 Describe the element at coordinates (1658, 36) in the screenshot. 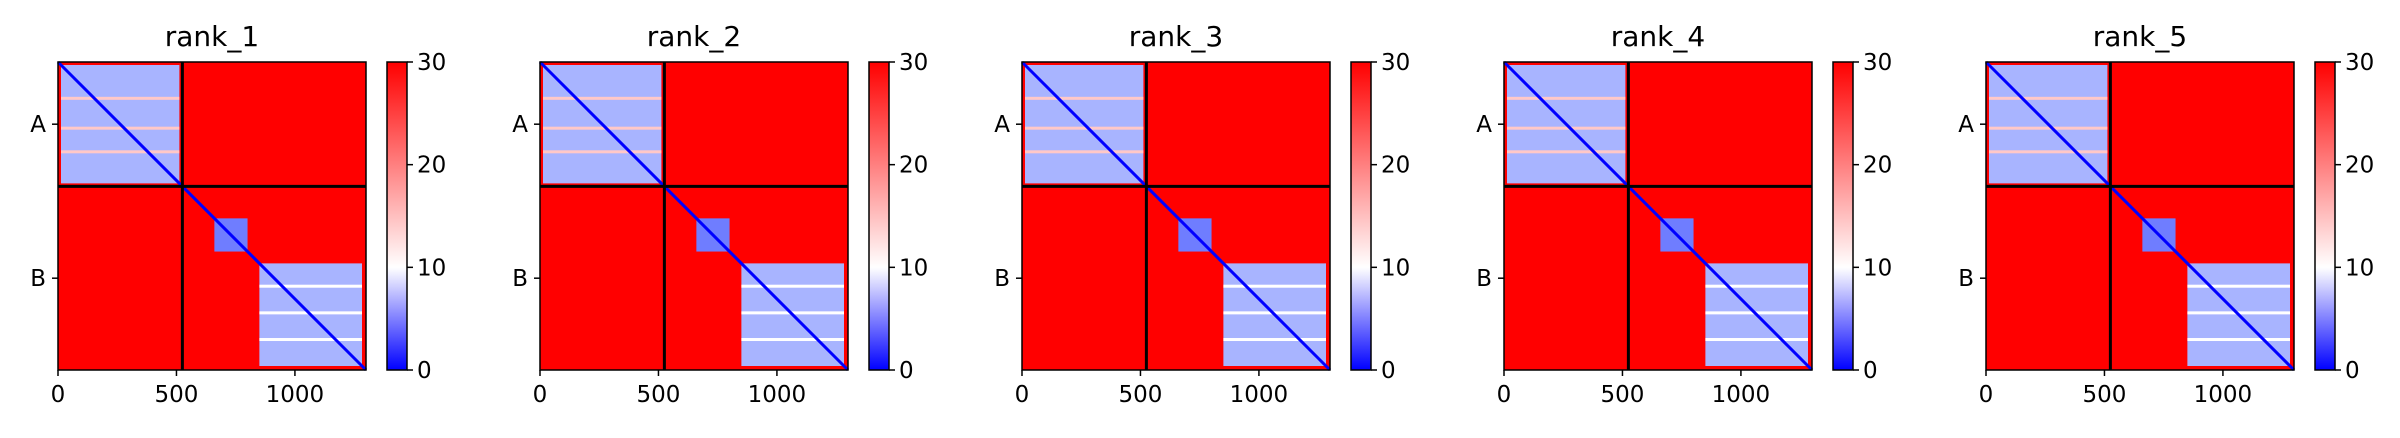

I see `panel-title: rank_4` at that location.